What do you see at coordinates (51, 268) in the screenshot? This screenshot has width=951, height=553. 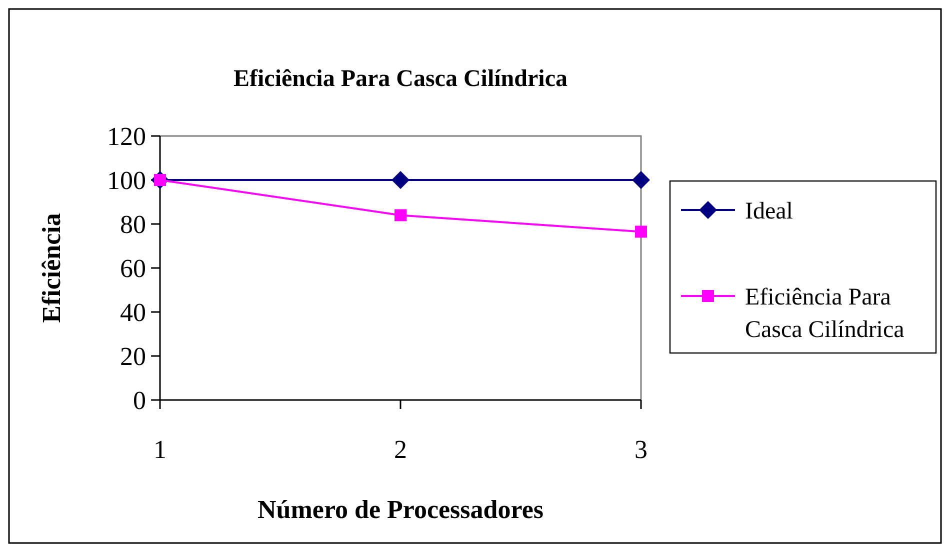 I see `y-axis-title: Eficiência` at bounding box center [51, 268].